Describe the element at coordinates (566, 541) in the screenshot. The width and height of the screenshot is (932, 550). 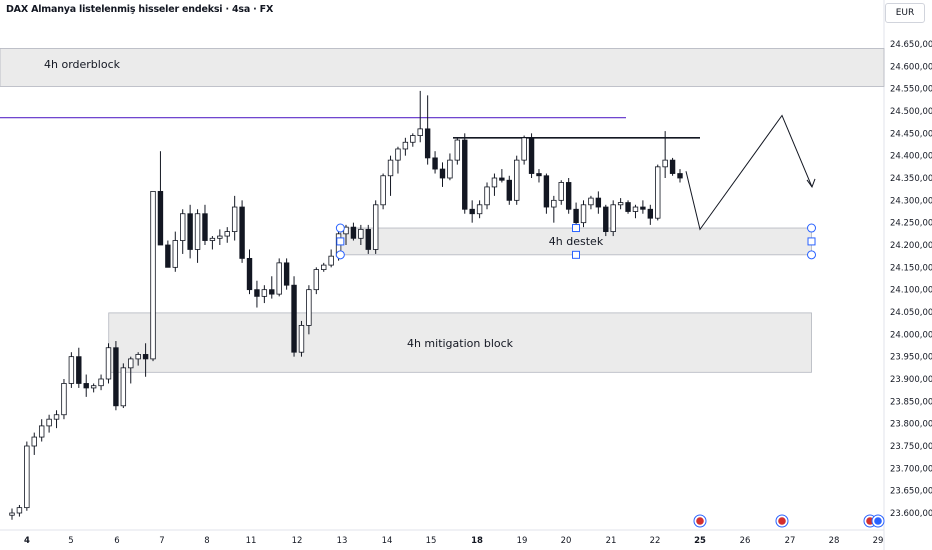
I see `time-tick-label: 20` at that location.